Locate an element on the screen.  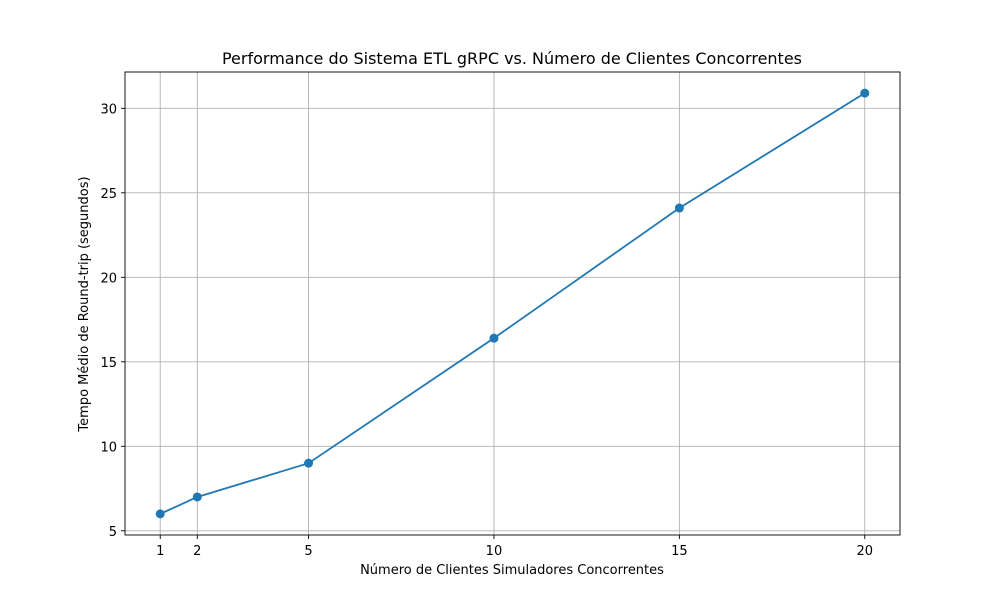
y-axis-label: Tempo Médio de Round-trip (segundos) is located at coordinates (84, 304).